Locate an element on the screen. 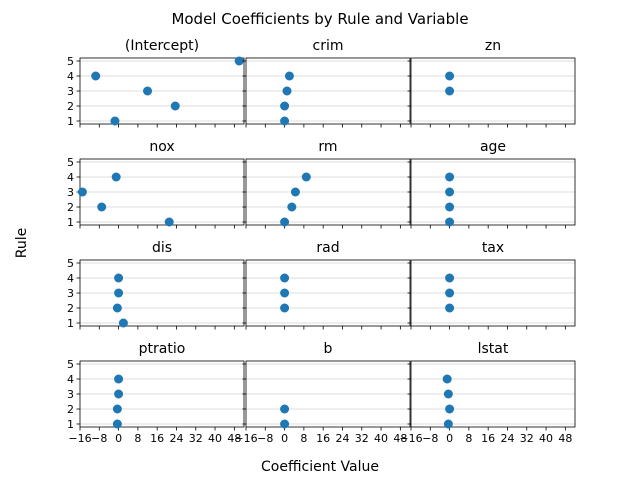 This screenshot has width=640, height=480. x-axis-label: Coefficient Value is located at coordinates (320, 467).